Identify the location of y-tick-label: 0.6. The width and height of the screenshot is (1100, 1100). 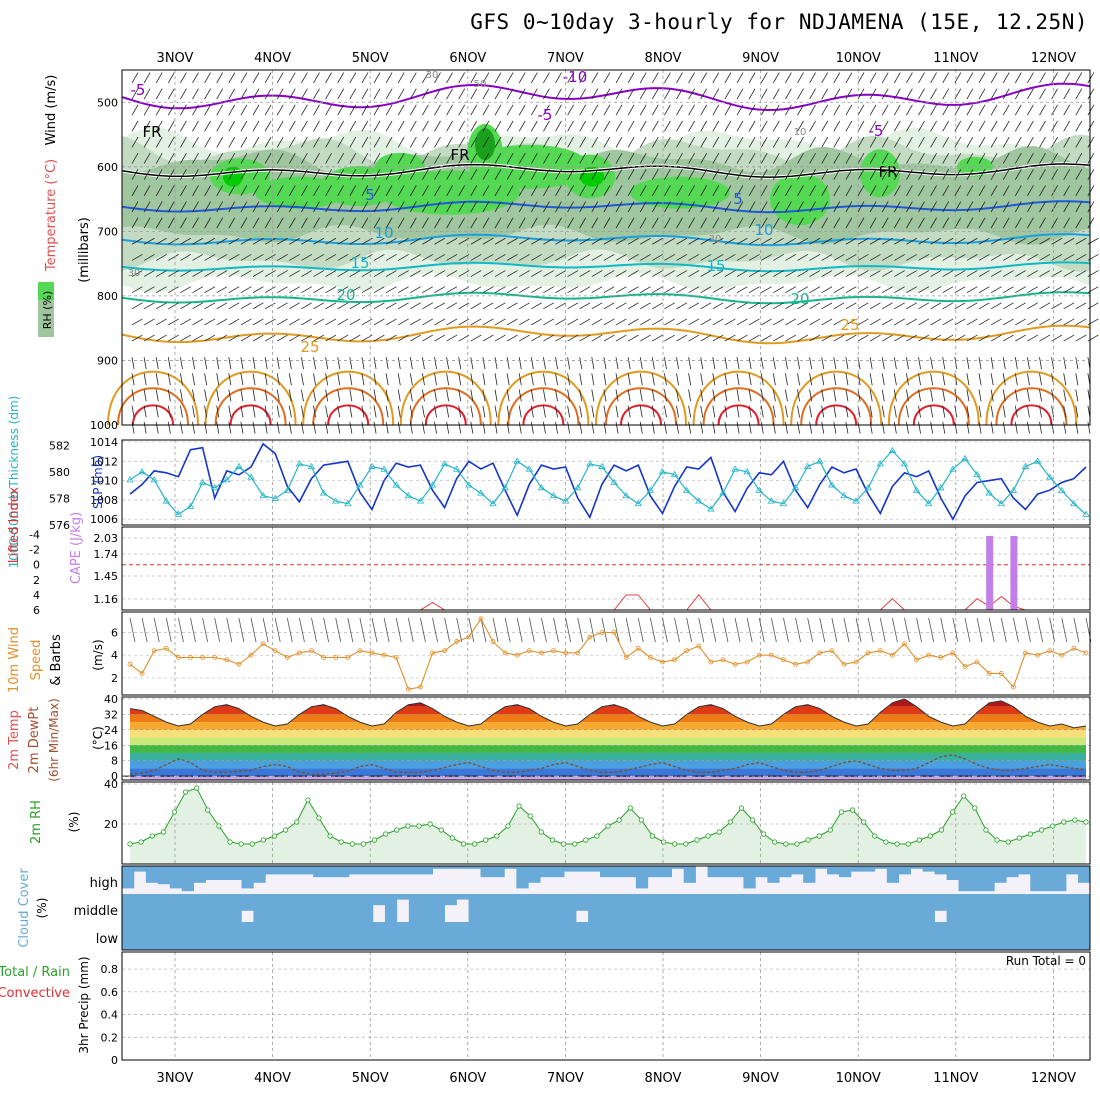
(110, 992).